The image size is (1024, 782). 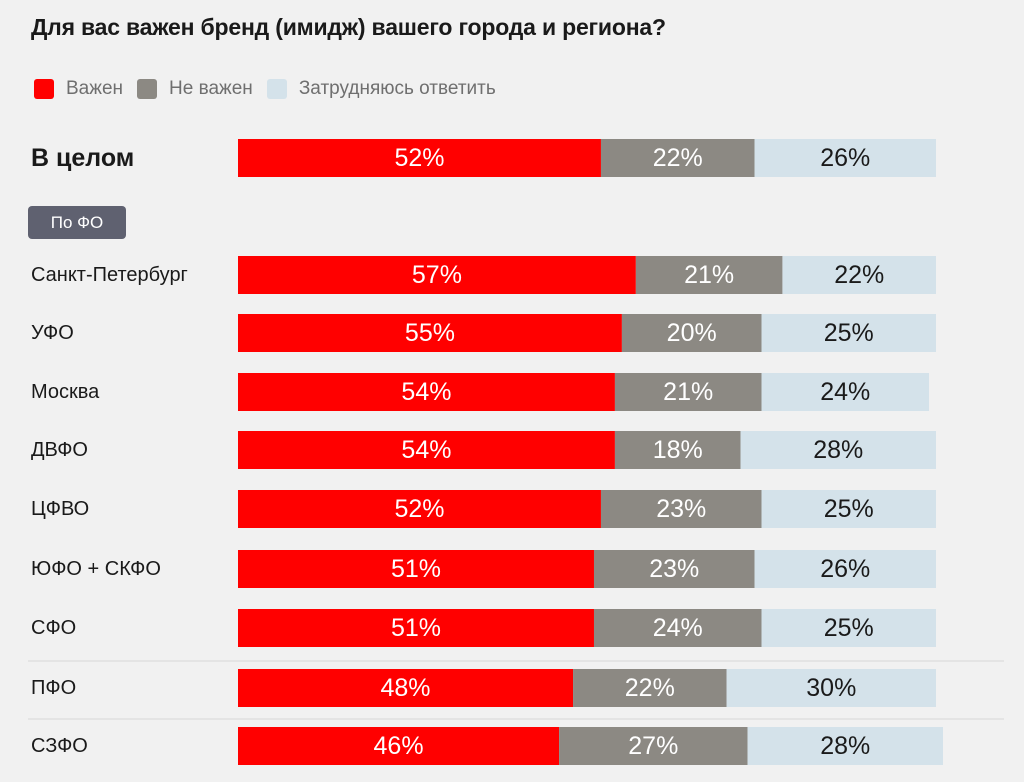 I want to click on legend: Важен Не важен Затрудняюсь ответить, so click(x=272, y=89).